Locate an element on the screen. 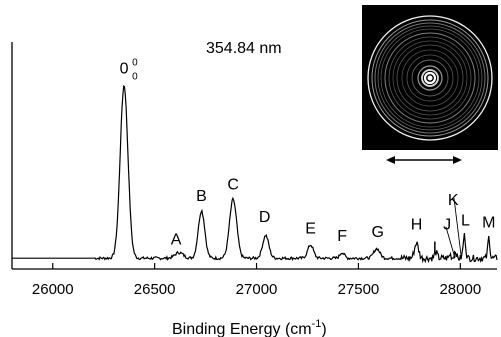 This screenshot has height=337, width=501. peak-label-c: C is located at coordinates (233, 185).